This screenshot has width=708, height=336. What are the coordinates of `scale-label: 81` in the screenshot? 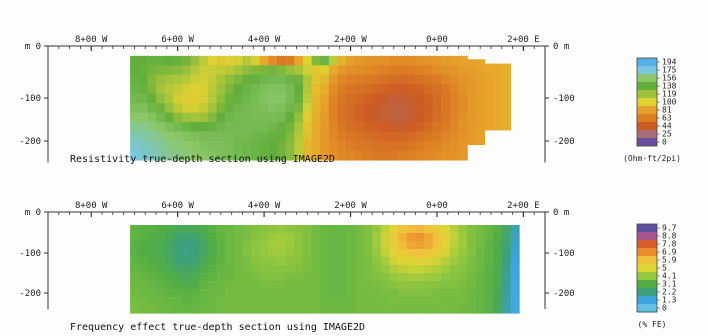 It's located at (667, 110).